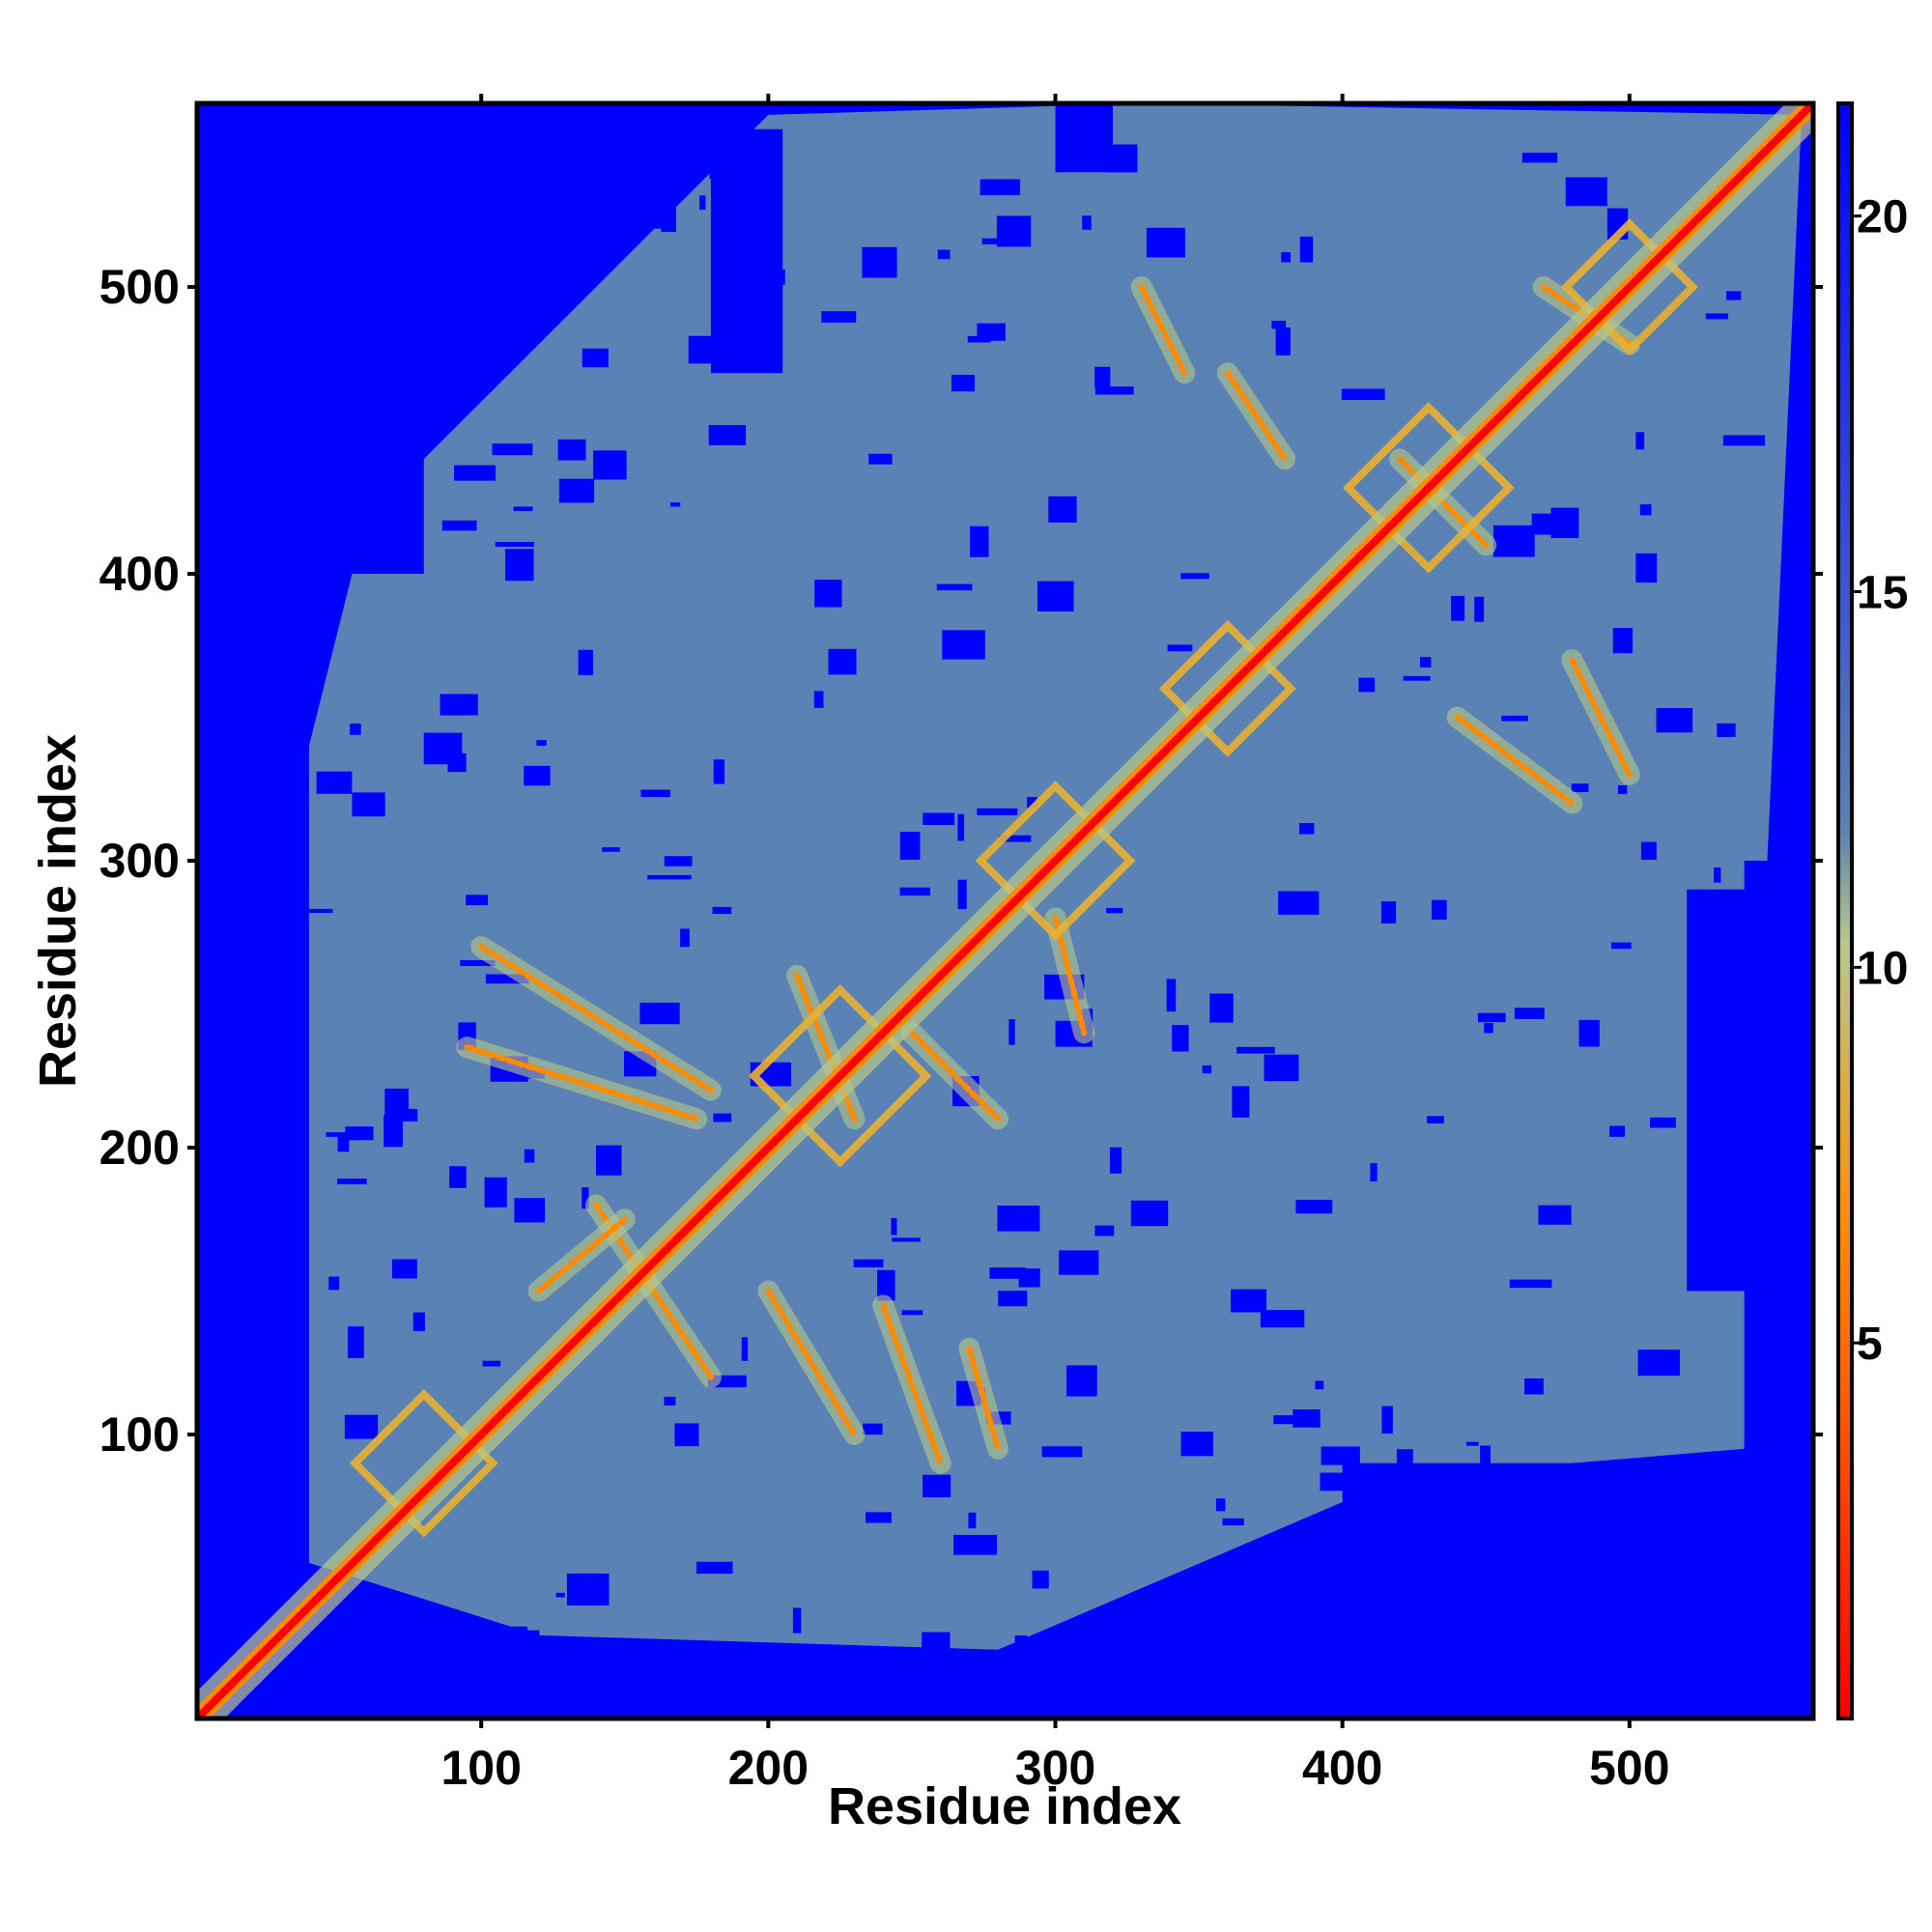 The image size is (1932, 1932). Describe the element at coordinates (1882, 968) in the screenshot. I see `colorbar-tick-label: 10` at that location.